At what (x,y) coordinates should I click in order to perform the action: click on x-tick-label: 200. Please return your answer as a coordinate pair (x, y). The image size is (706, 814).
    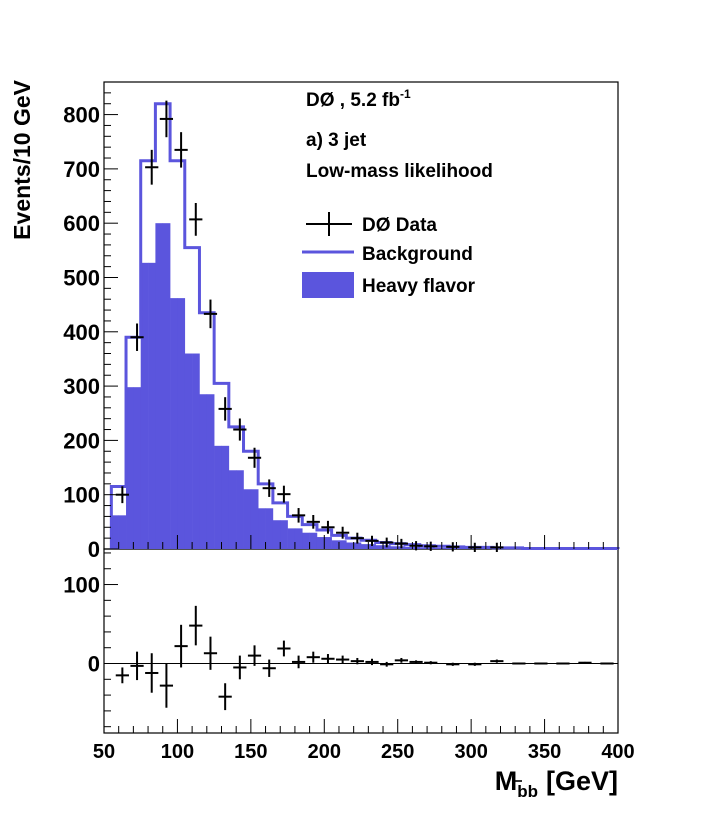
    Looking at the image, I should click on (324, 752).